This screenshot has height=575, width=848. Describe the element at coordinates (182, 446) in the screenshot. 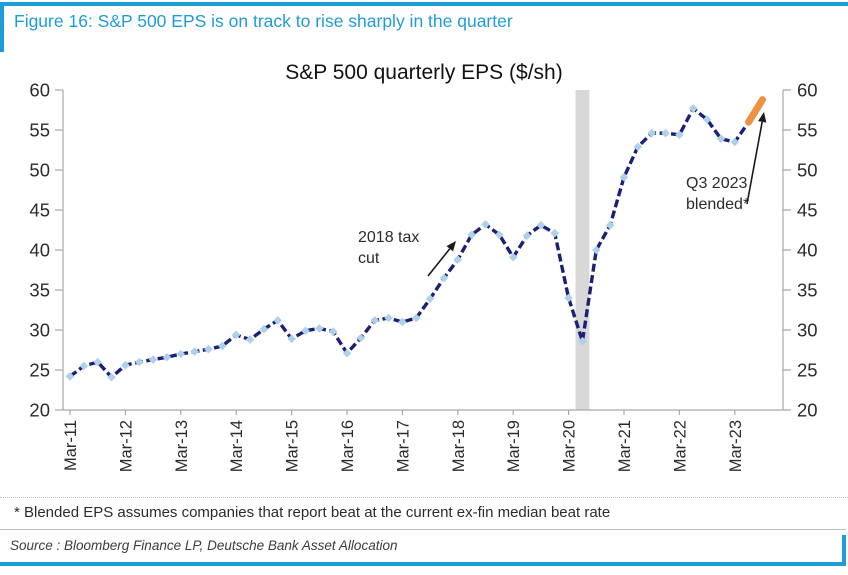

I see `x-tick-label: Mar-13` at that location.